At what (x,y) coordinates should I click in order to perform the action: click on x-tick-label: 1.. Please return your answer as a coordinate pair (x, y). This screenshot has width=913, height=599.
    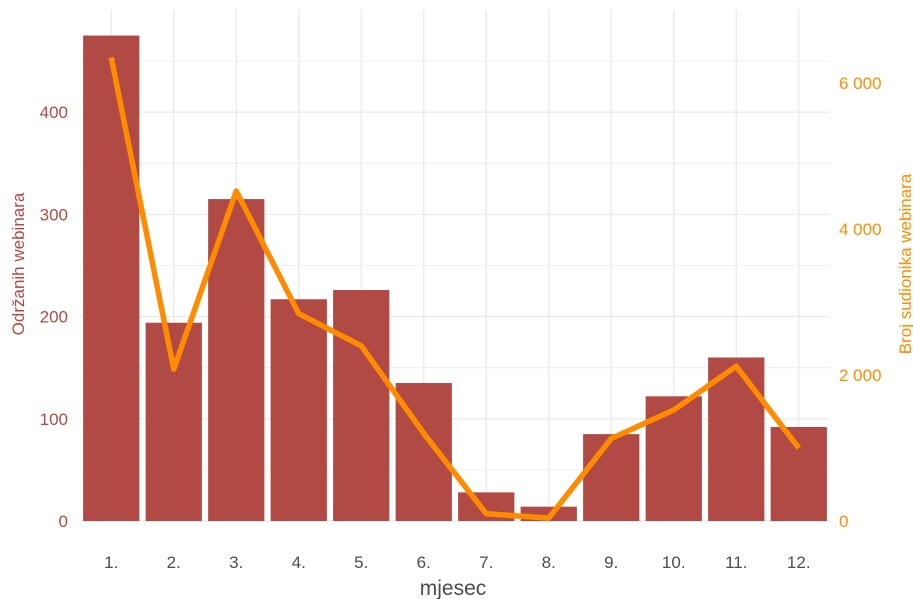
    Looking at the image, I should click on (111, 562).